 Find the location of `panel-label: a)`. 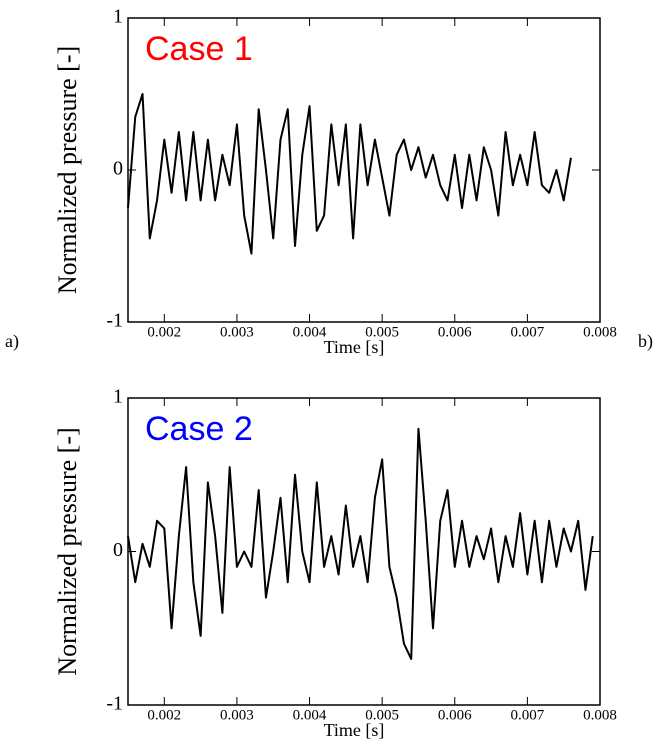

panel-label: a) is located at coordinates (12, 341).